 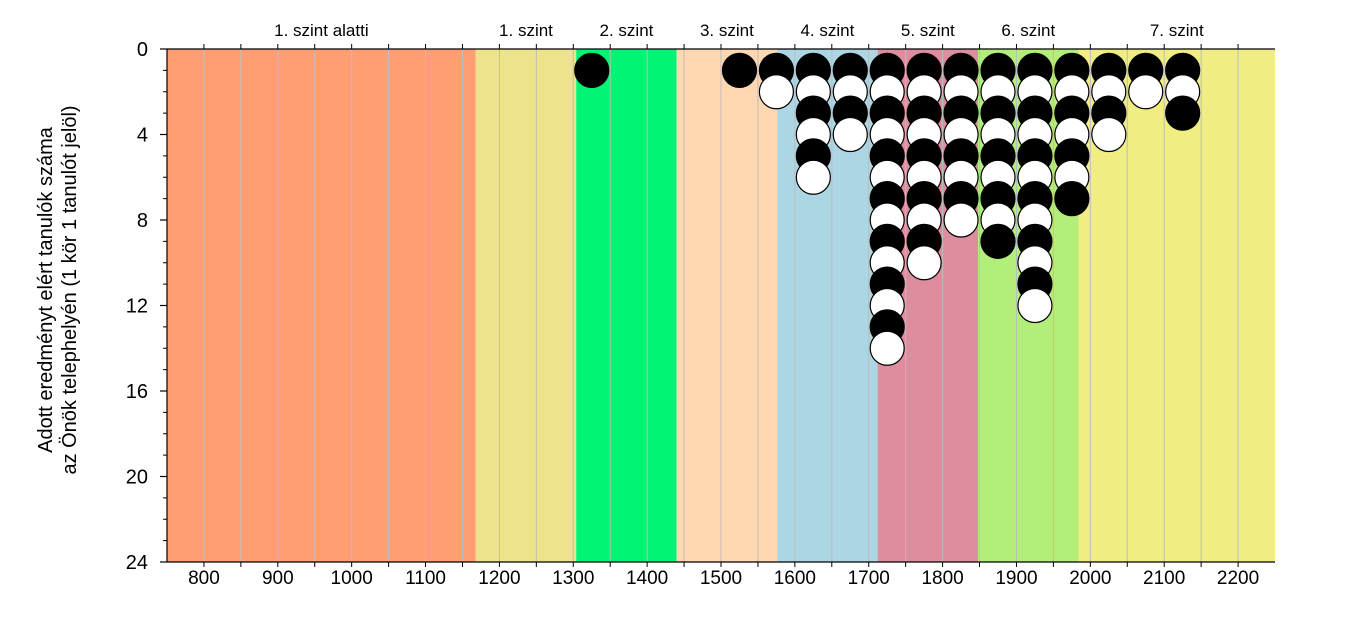 I want to click on x-tick-label: 1100, so click(x=425, y=578).